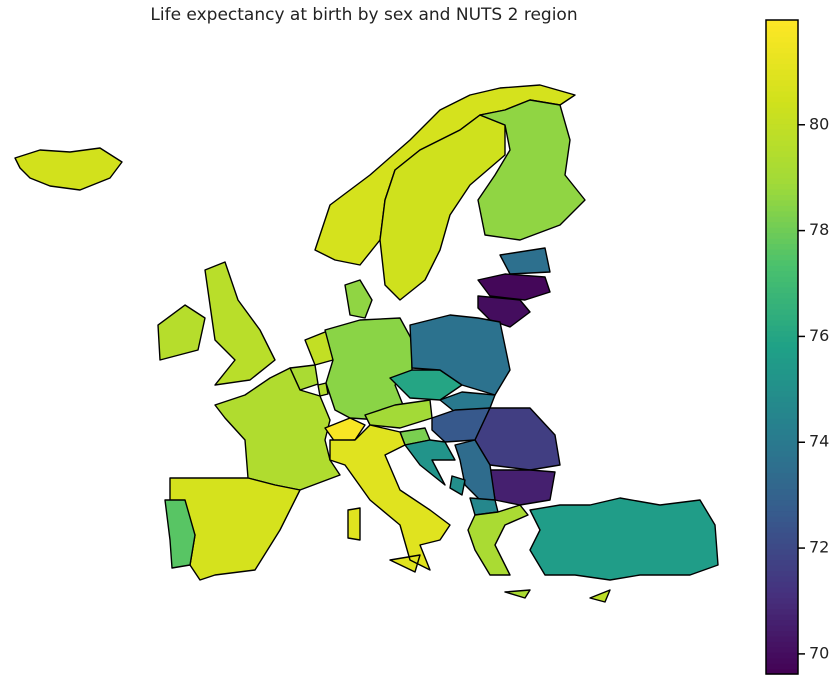  Describe the element at coordinates (819, 547) in the screenshot. I see `colorbar-tick-label: 72` at that location.